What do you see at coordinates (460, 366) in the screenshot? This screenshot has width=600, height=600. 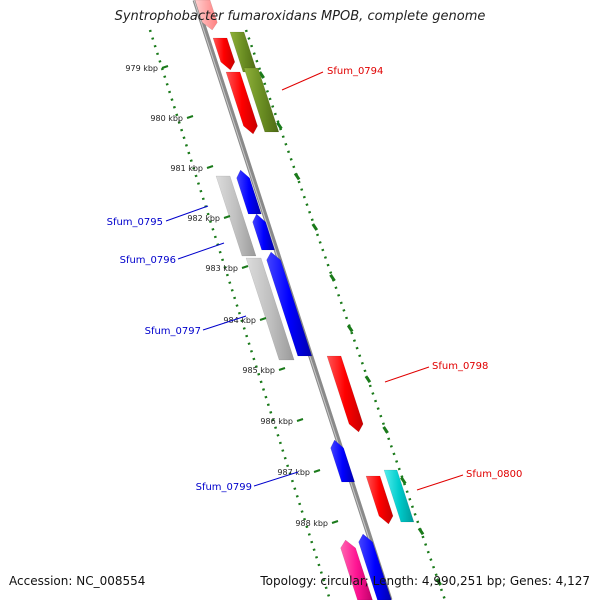 I see `gene-label: Sfum_0798` at bounding box center [460, 366].